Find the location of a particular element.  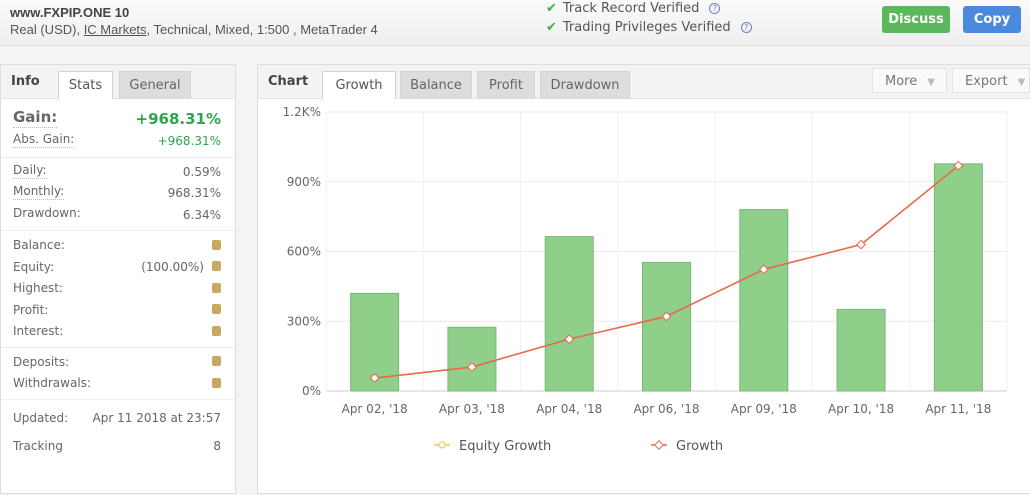

y-tick-label: 600% is located at coordinates (304, 252).